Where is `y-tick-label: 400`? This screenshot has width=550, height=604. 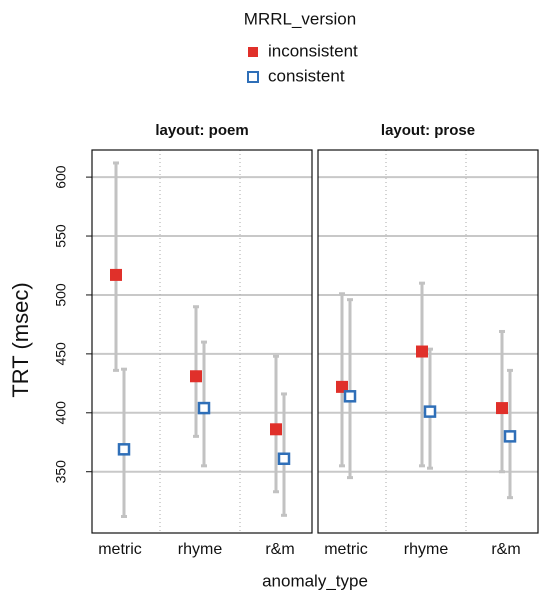
y-tick-label: 400 is located at coordinates (61, 413).